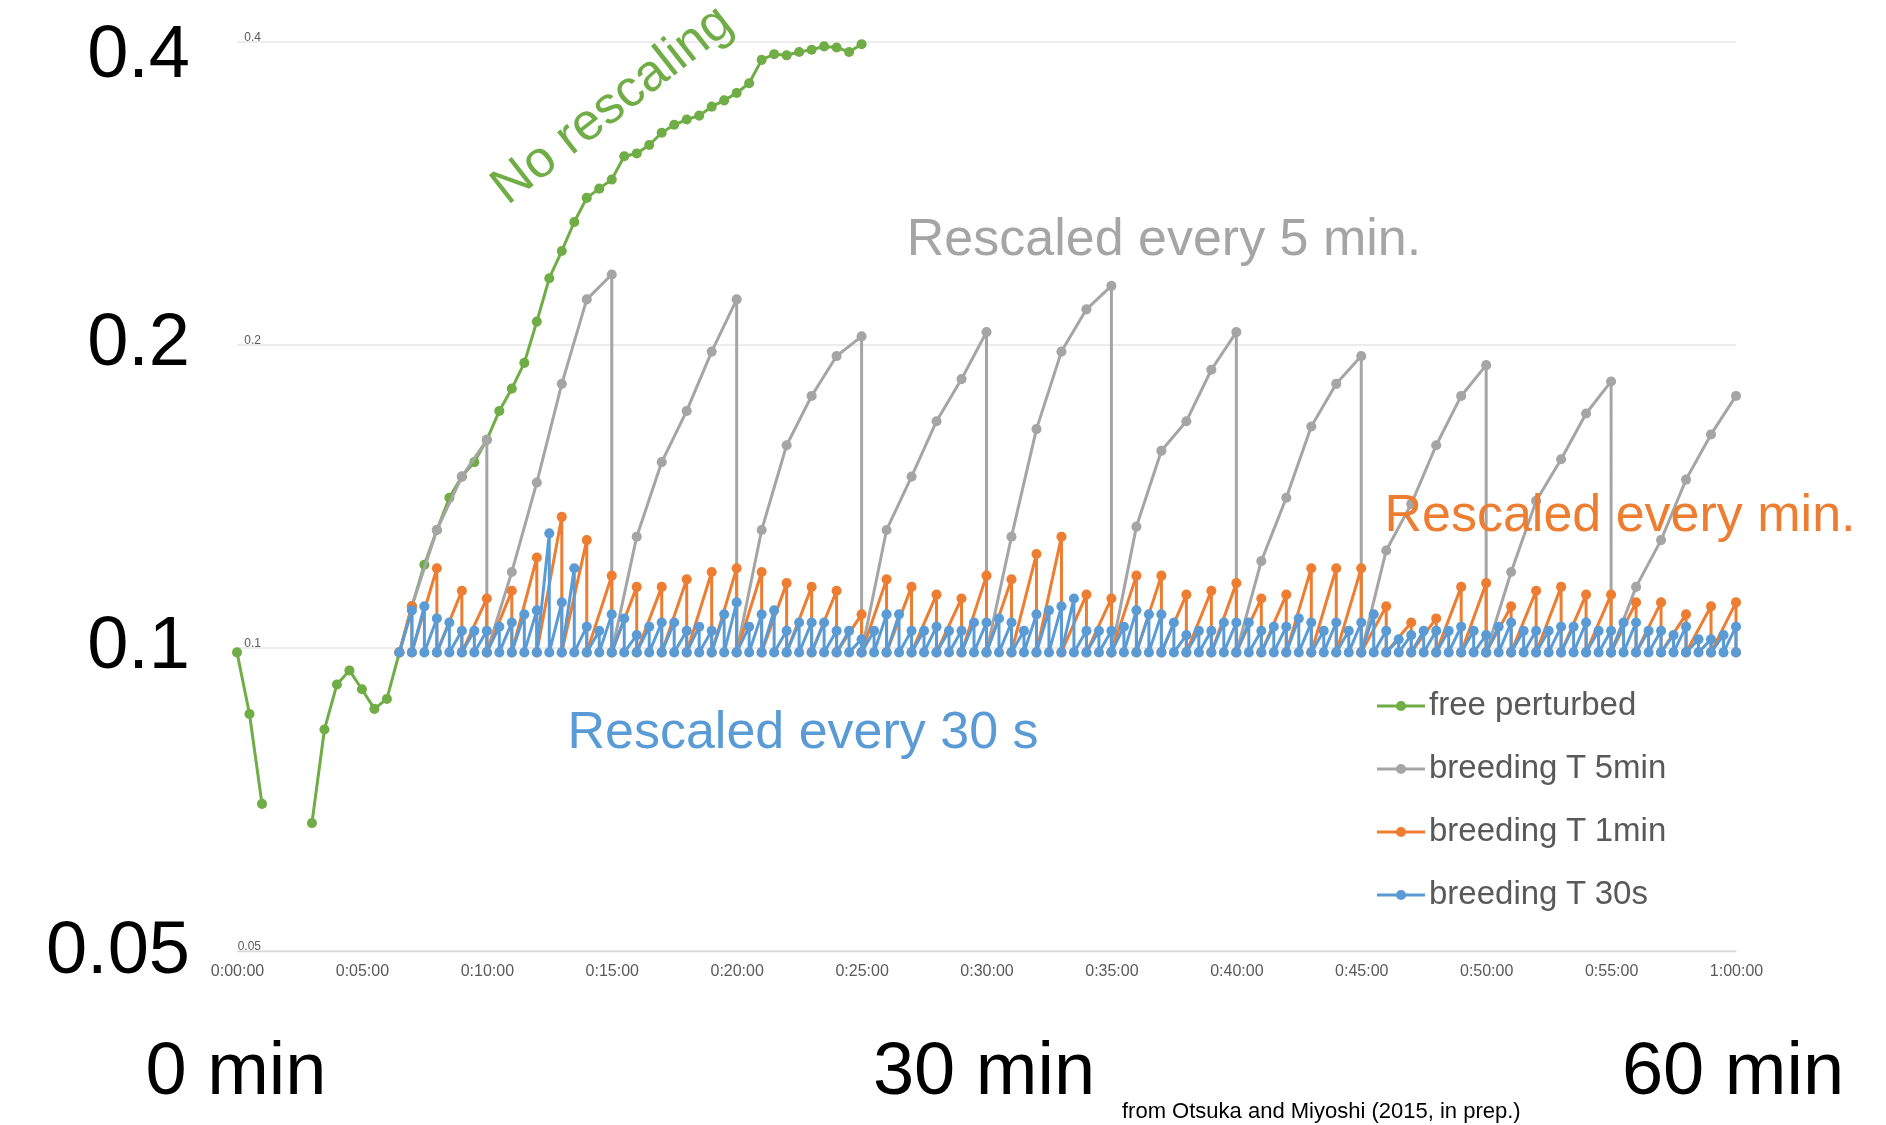 This screenshot has width=1886, height=1125. Describe the element at coordinates (236, 1068) in the screenshot. I see `text: 0 min` at that location.